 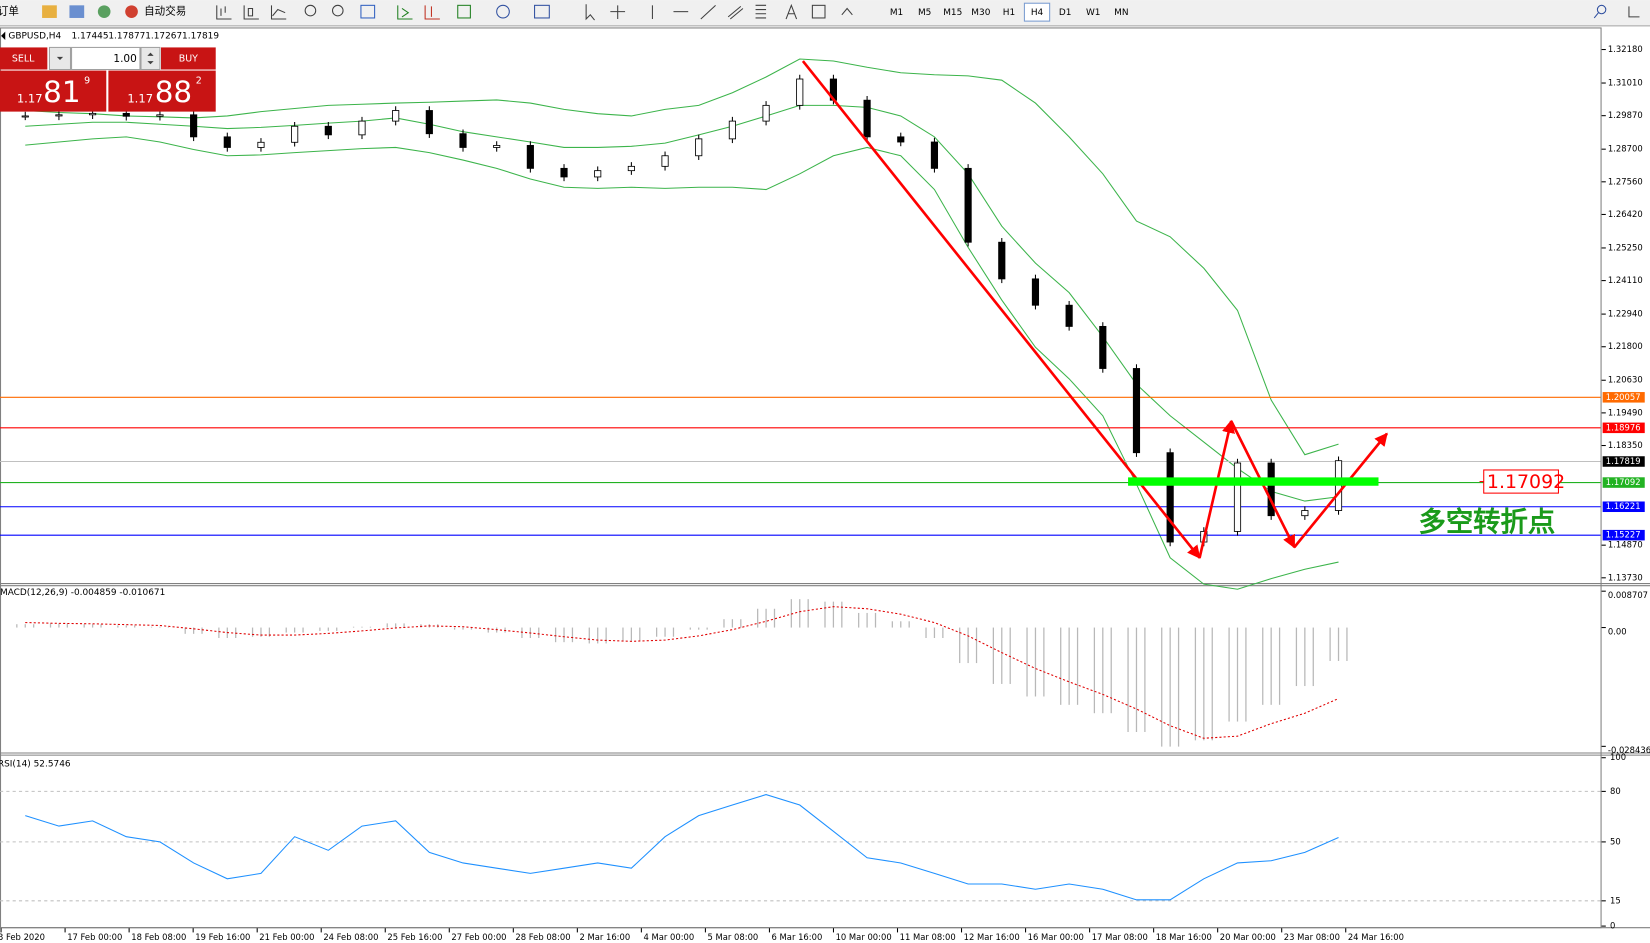 I want to click on macd-signal, so click(x=682, y=672).